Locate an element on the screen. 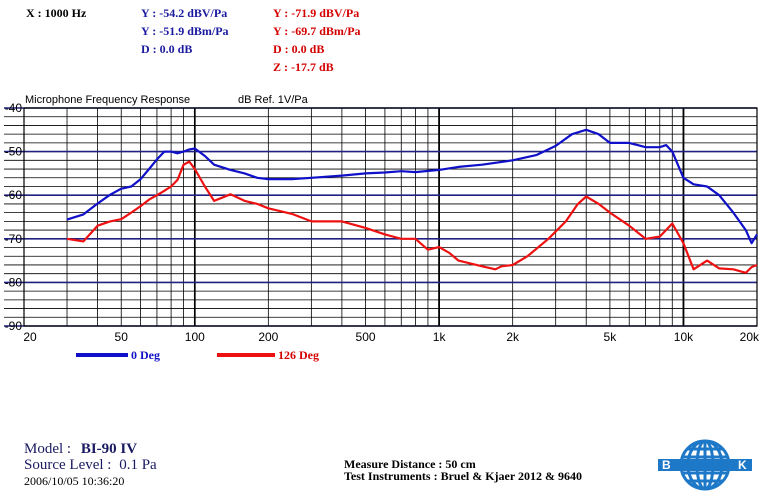 The width and height of the screenshot is (768, 496). red-readout-dbv: Y : -71.9 dBV/Pa is located at coordinates (316, 13).